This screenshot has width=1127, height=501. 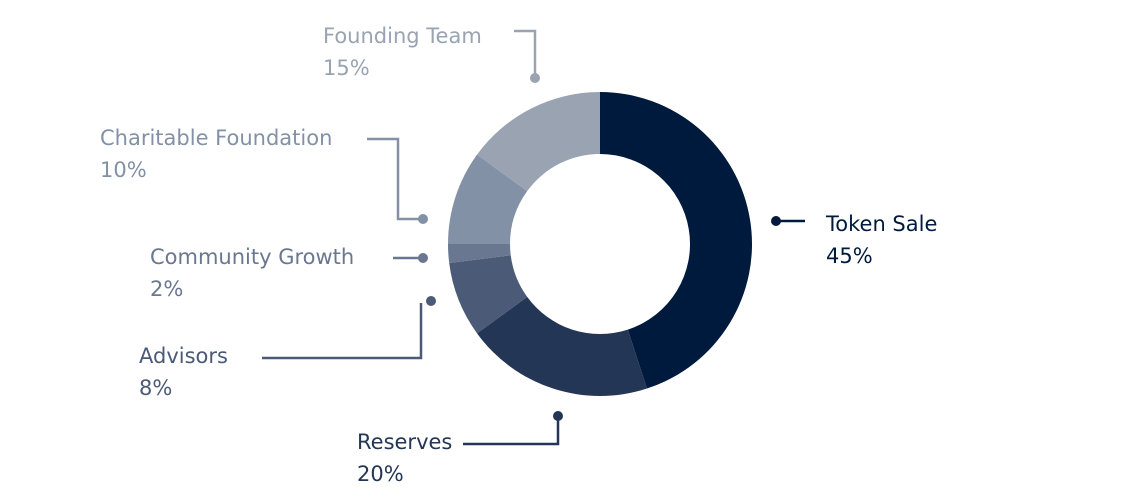 What do you see at coordinates (881, 224) in the screenshot?
I see `slice-label: Token Sale` at bounding box center [881, 224].